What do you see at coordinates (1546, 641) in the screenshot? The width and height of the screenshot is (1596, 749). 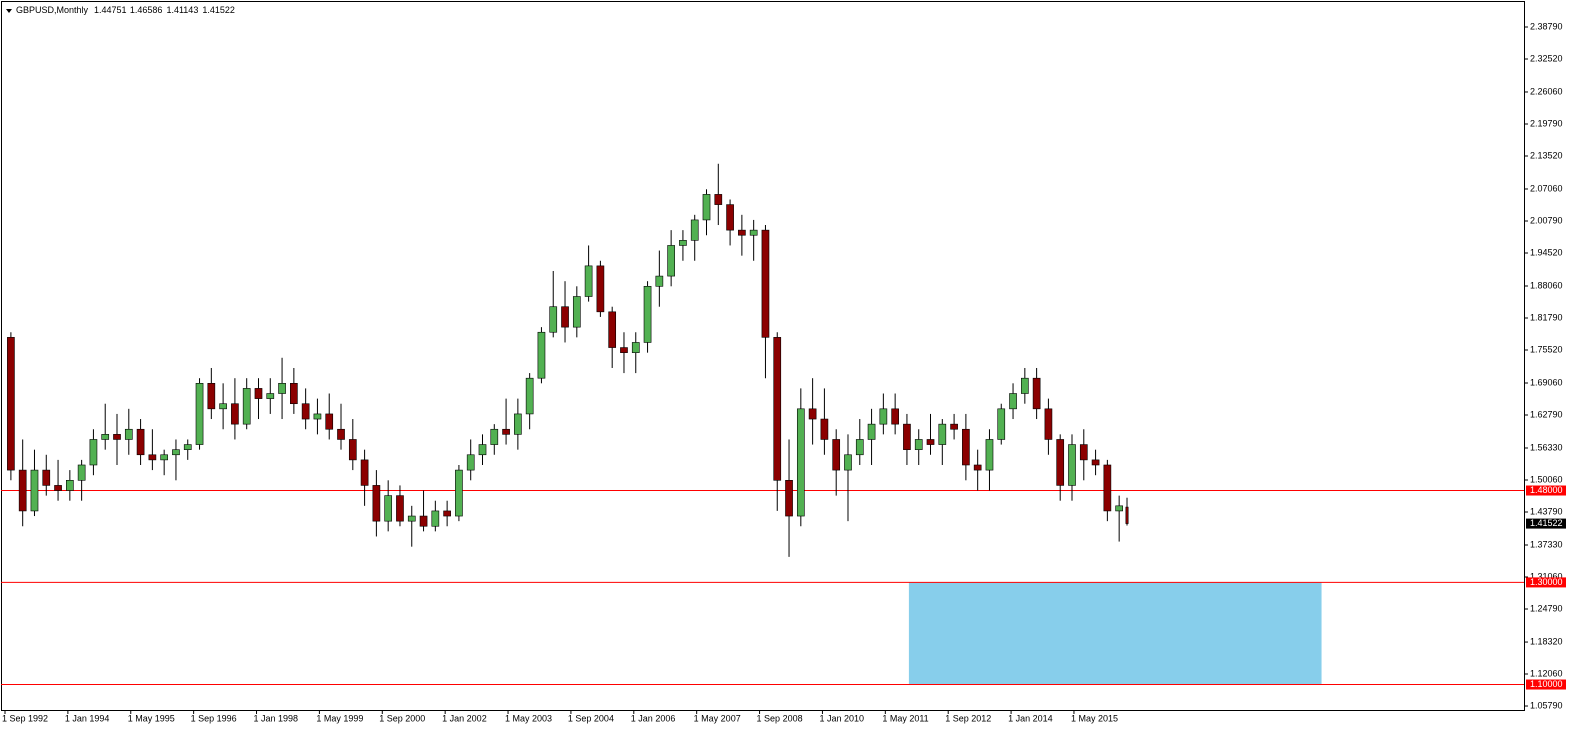 I see `y-tick-label: 1.18320` at bounding box center [1546, 641].